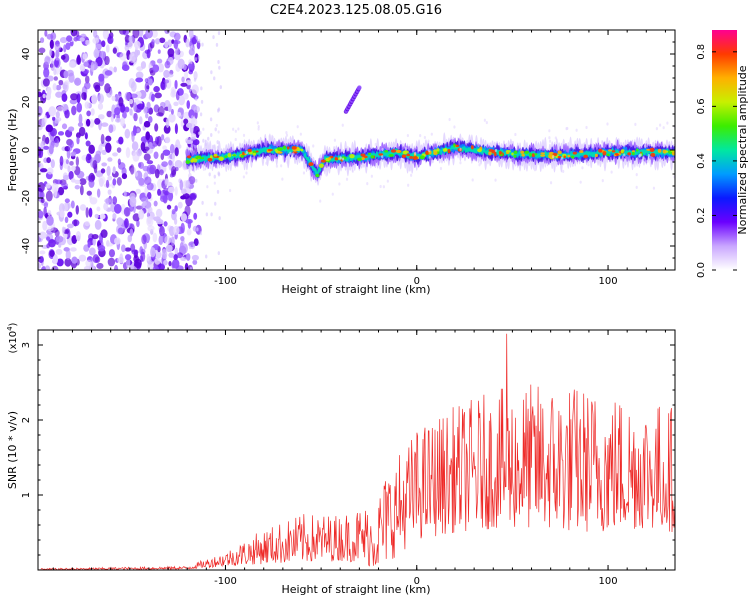 Image resolution: width=750 pixels, height=600 pixels. What do you see at coordinates (742, 149) in the screenshot?
I see `colorbar-label: Normalized spectral amplitude` at bounding box center [742, 149].